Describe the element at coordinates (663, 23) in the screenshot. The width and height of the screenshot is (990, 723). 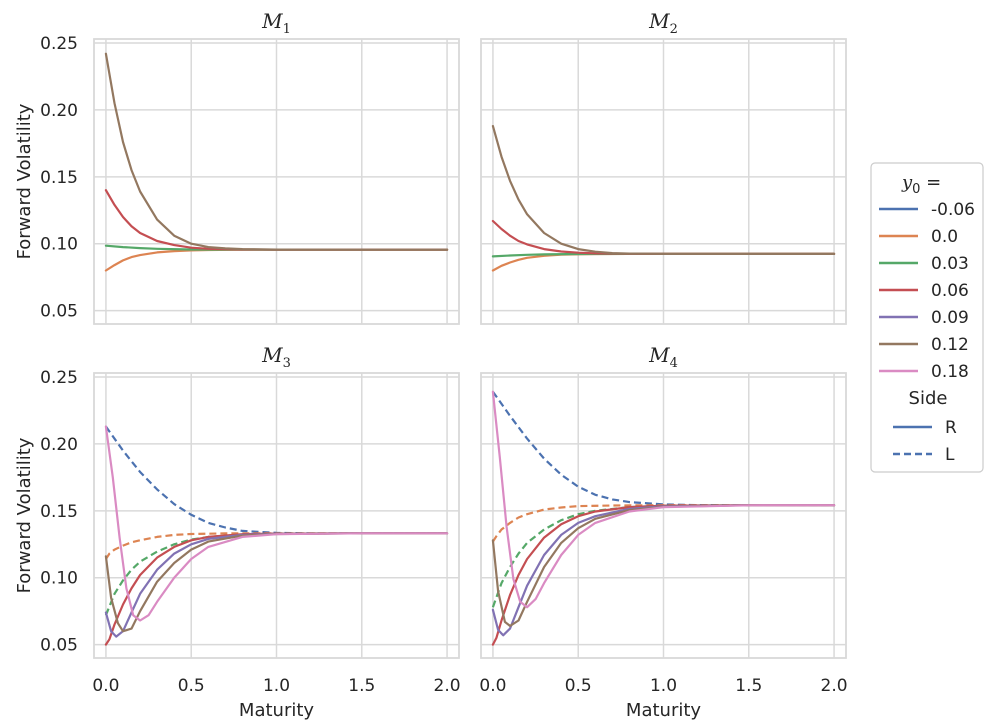
I see `panel-title: M2` at that location.